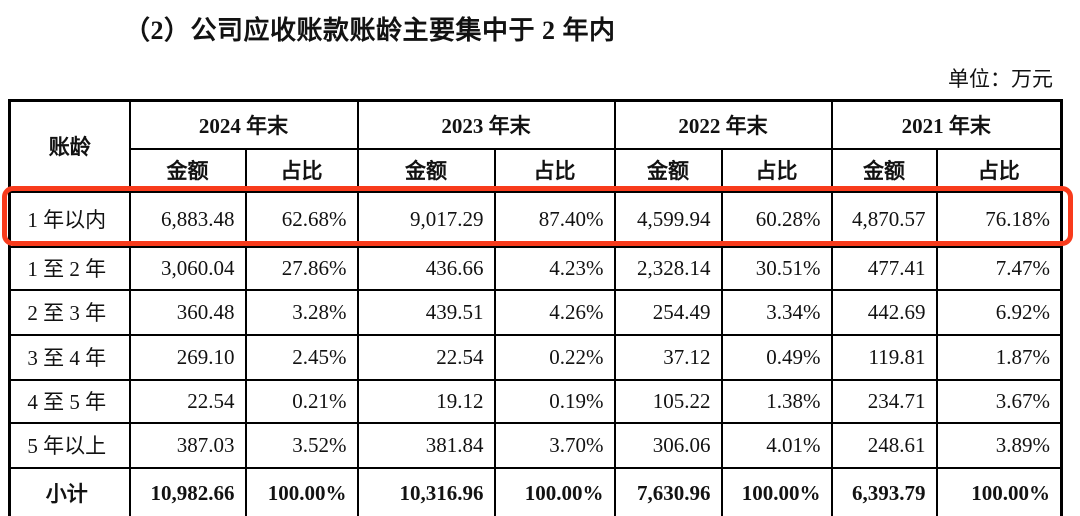  I want to click on ratio-cell: 27.86%, so click(301, 268).